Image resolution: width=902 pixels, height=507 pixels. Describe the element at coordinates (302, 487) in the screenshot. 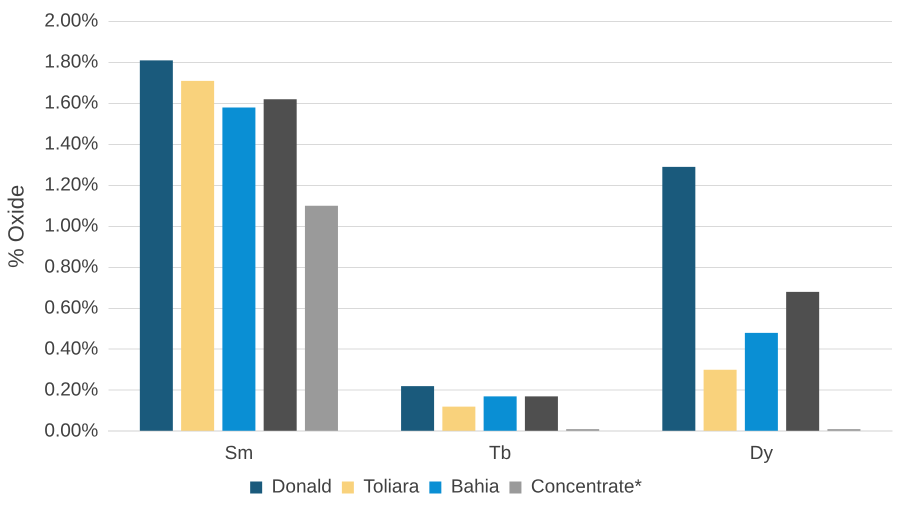

I see `legend-label: Donald` at that location.